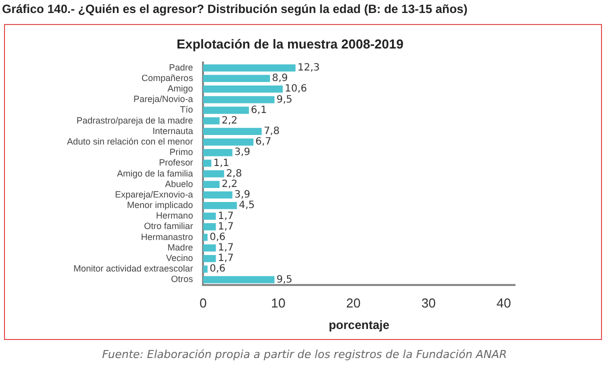  I want to click on y-tick-label: Padrastro/pareja de la madre, so click(135, 120).